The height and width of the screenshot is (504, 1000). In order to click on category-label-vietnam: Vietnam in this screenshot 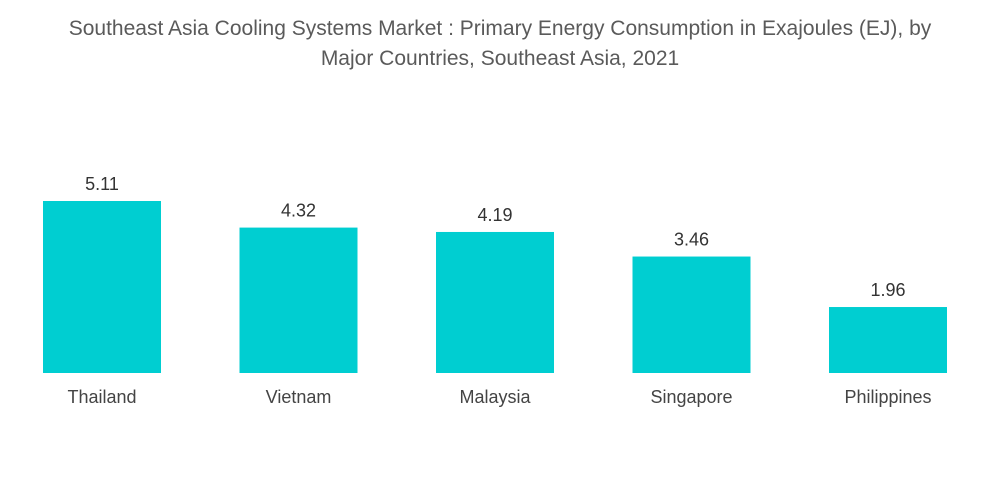, I will do `click(299, 397)`.